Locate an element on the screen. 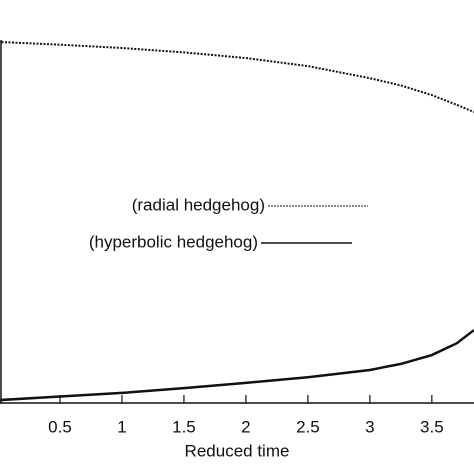 The image size is (474, 474). legend-label: (hyperbolic hedgehog) is located at coordinates (173, 241).